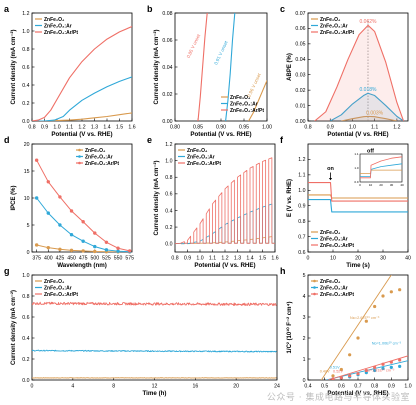 The width and height of the screenshot is (416, 405). What do you see at coordinates (371, 185) in the screenshot?
I see `inset-x-tick-label: 10` at bounding box center [371, 185].